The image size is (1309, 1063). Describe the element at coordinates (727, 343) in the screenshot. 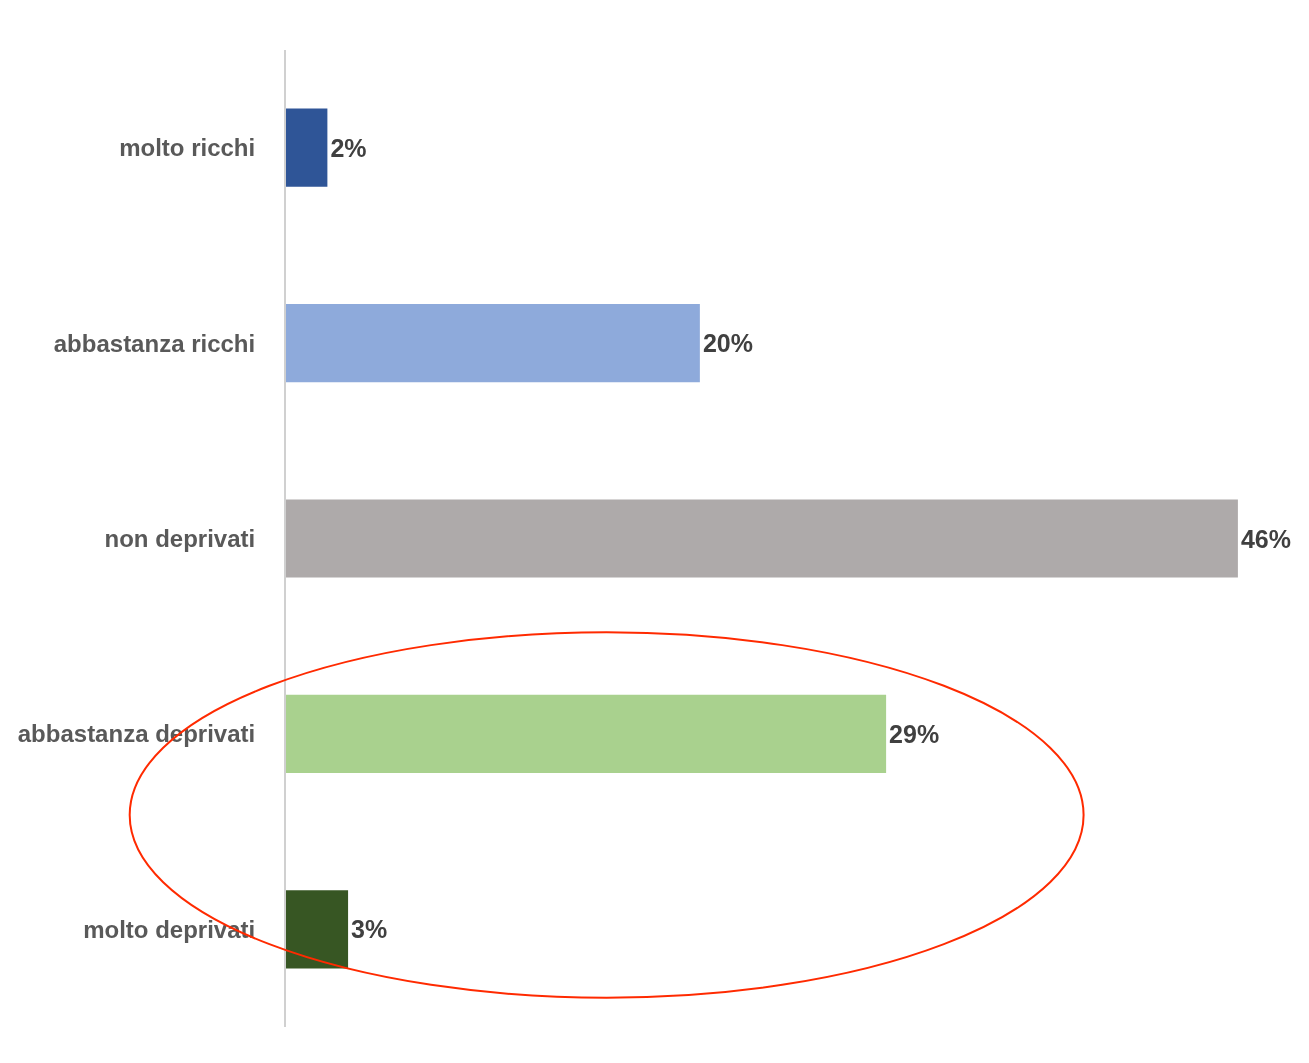

I see `data-label: 20%` at that location.